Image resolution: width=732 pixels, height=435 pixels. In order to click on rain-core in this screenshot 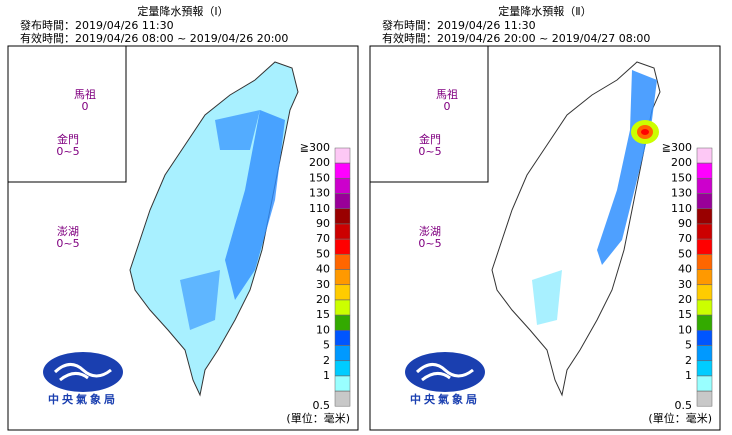, I will do `click(645, 132)`.